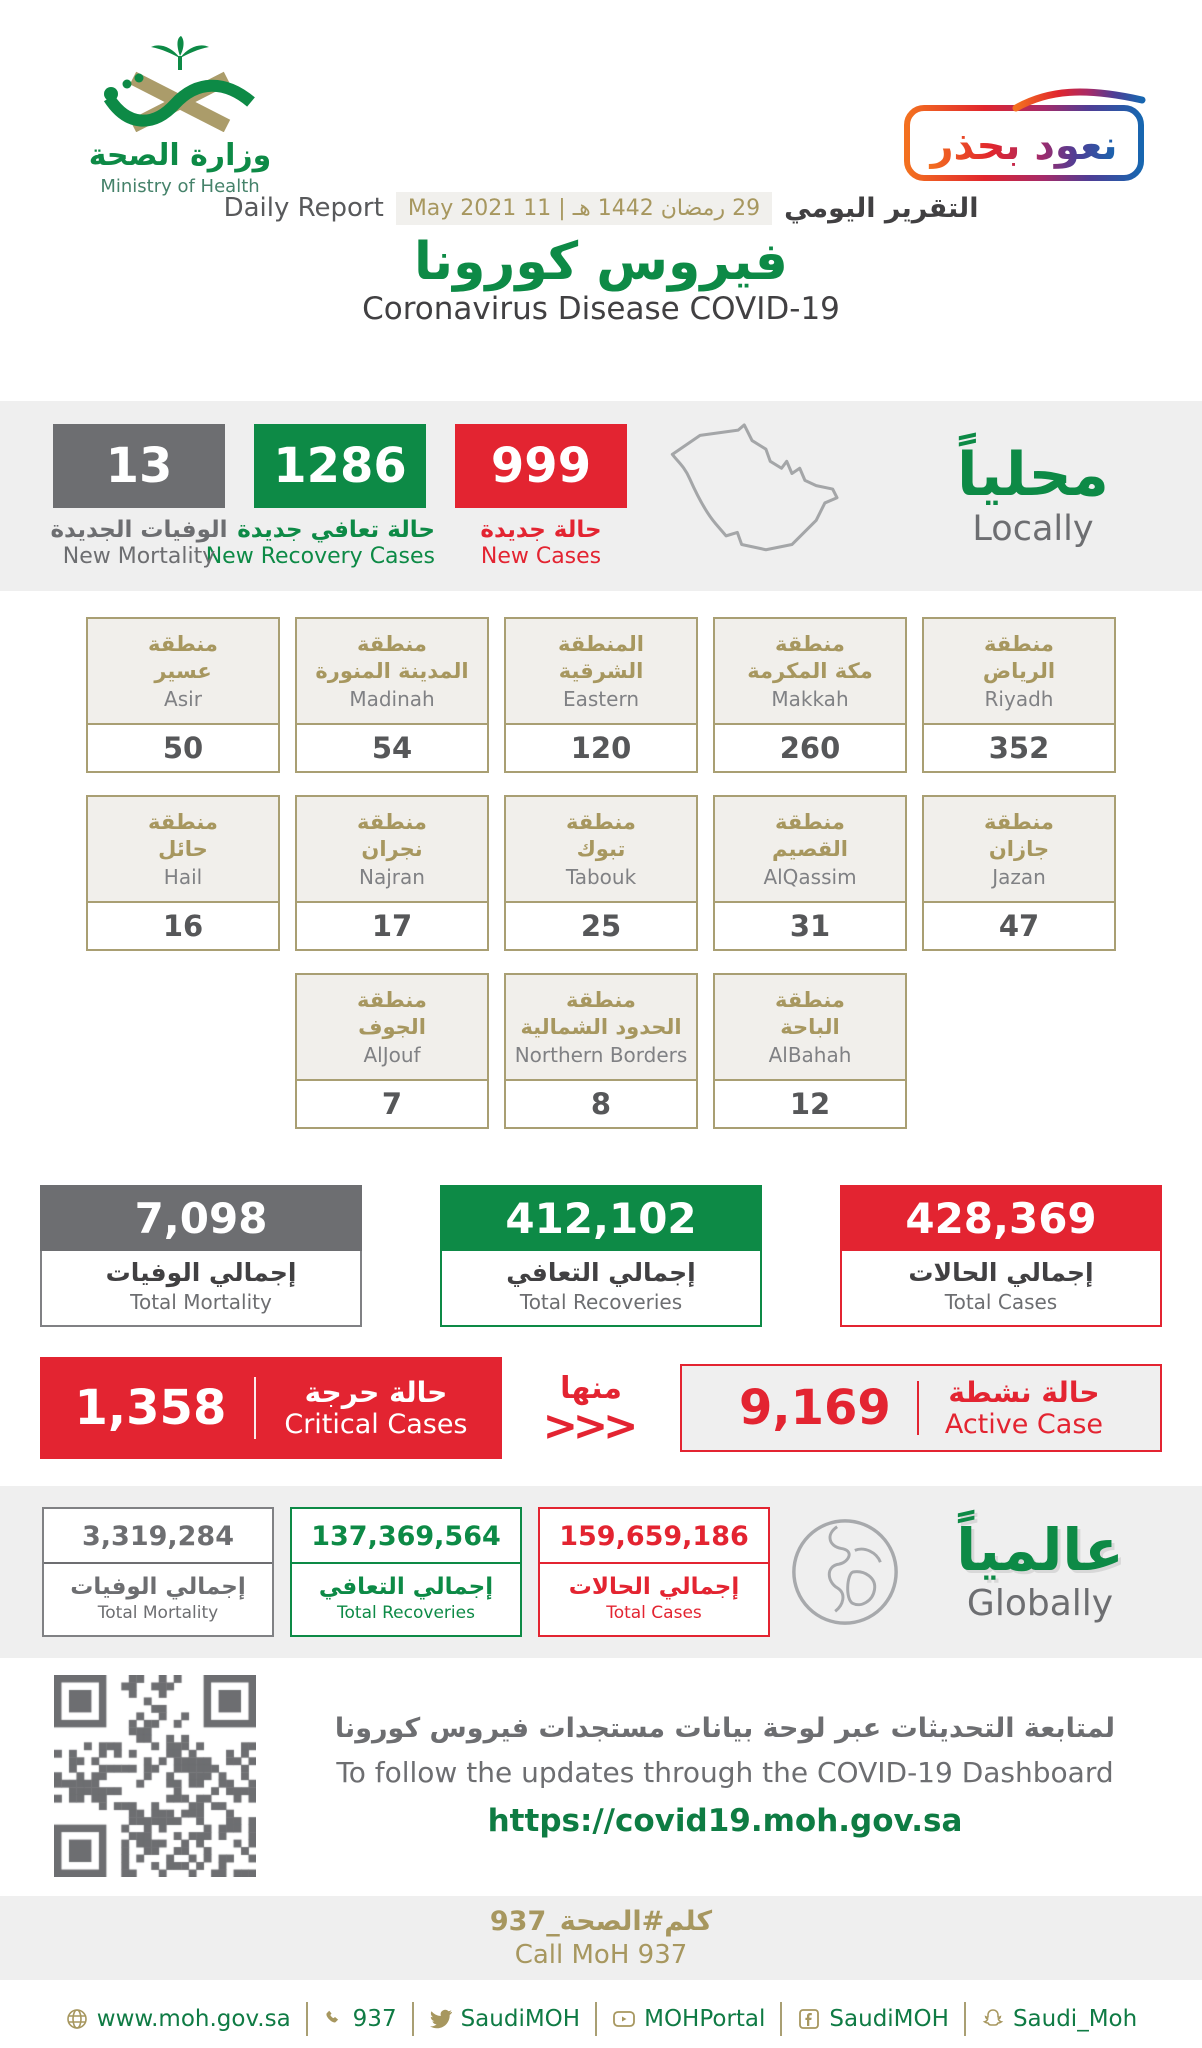 This screenshot has height=2048, width=1202. What do you see at coordinates (601, 926) in the screenshot?
I see `region-new-cases-value: 25` at bounding box center [601, 926].